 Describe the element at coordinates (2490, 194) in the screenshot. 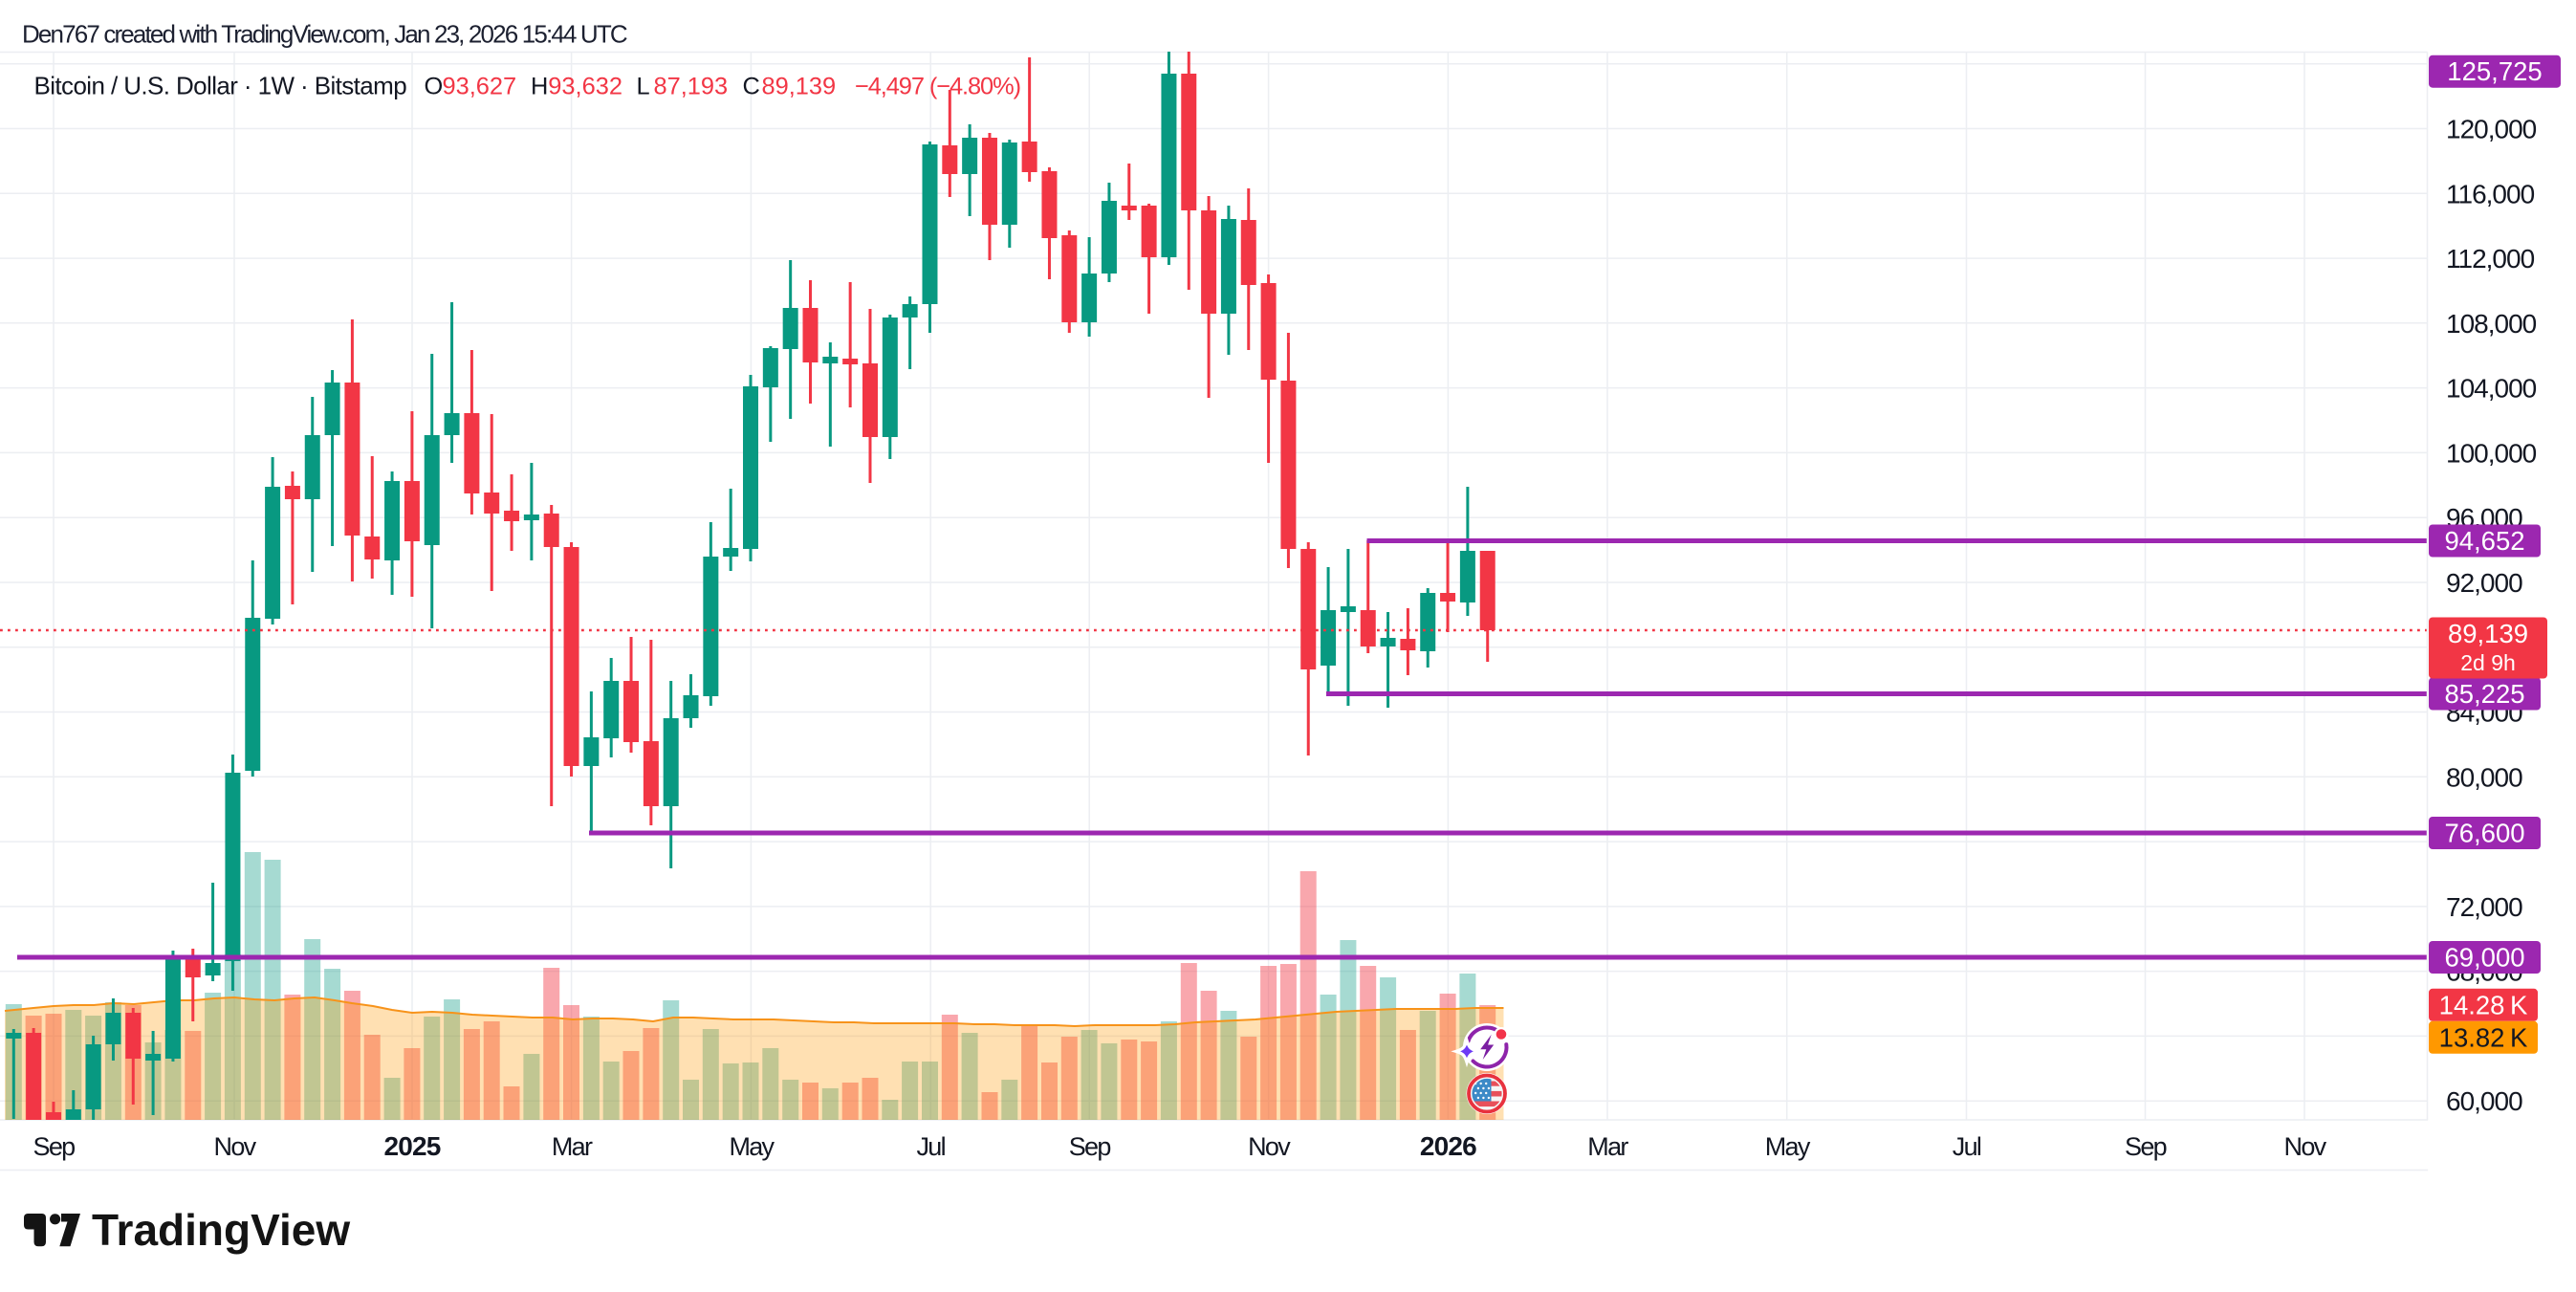

I see `svg-text: 116,000` at that location.